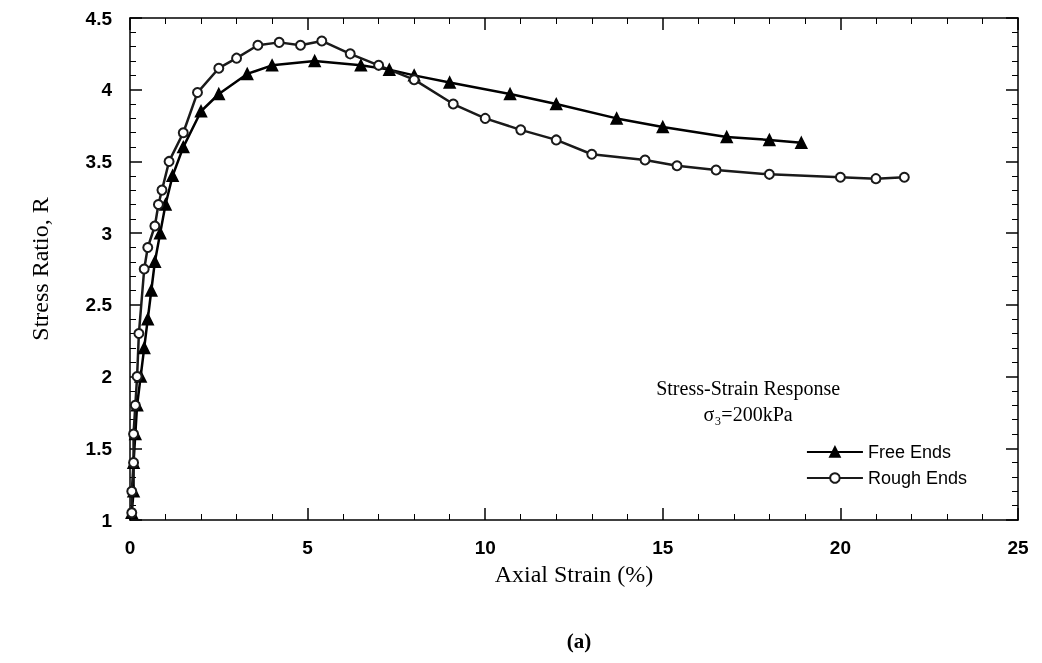  What do you see at coordinates (130, 547) in the screenshot?
I see `x-tick-label: 0` at bounding box center [130, 547].